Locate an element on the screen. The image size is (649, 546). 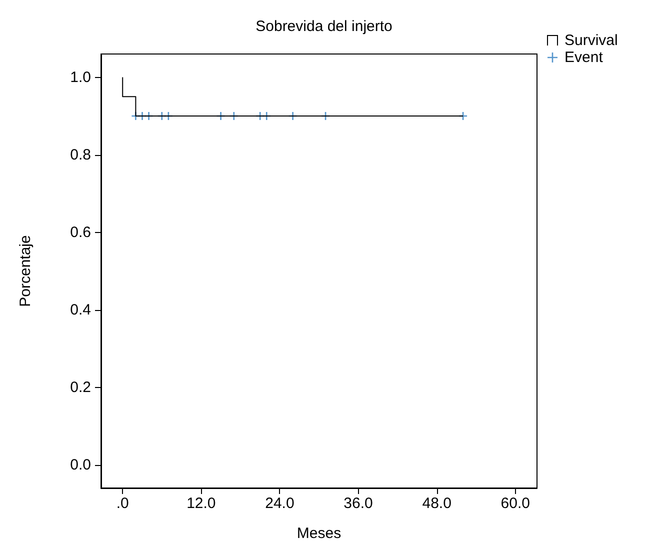
y-axis-title: Porcentaje is located at coordinates (25, 271).